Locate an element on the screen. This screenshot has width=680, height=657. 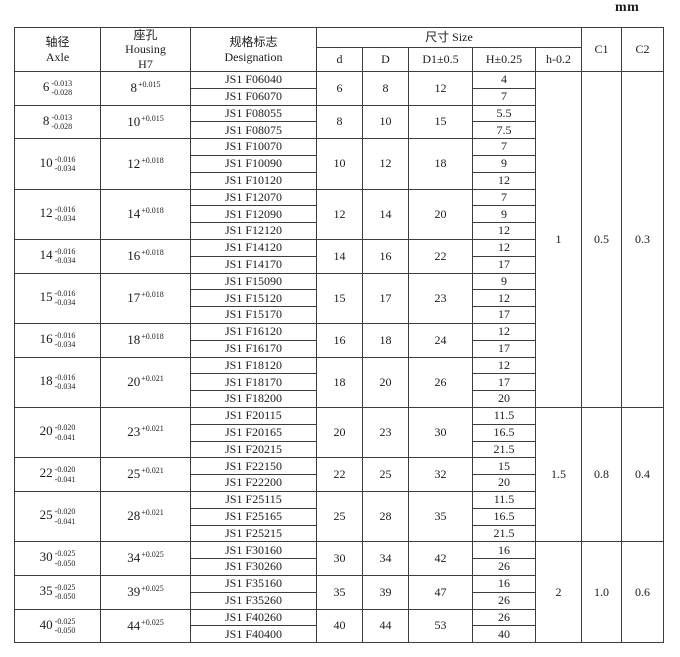
h-value-cell: 2 is located at coordinates (558, 592).